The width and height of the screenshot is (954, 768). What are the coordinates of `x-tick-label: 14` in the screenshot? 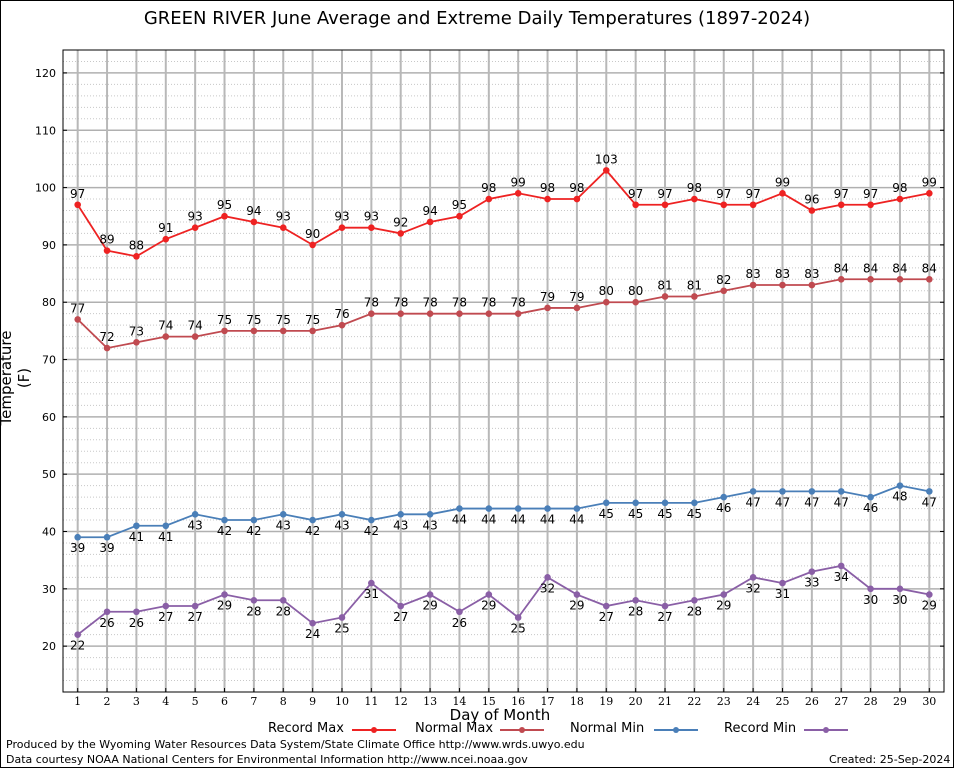 It's located at (459, 701).